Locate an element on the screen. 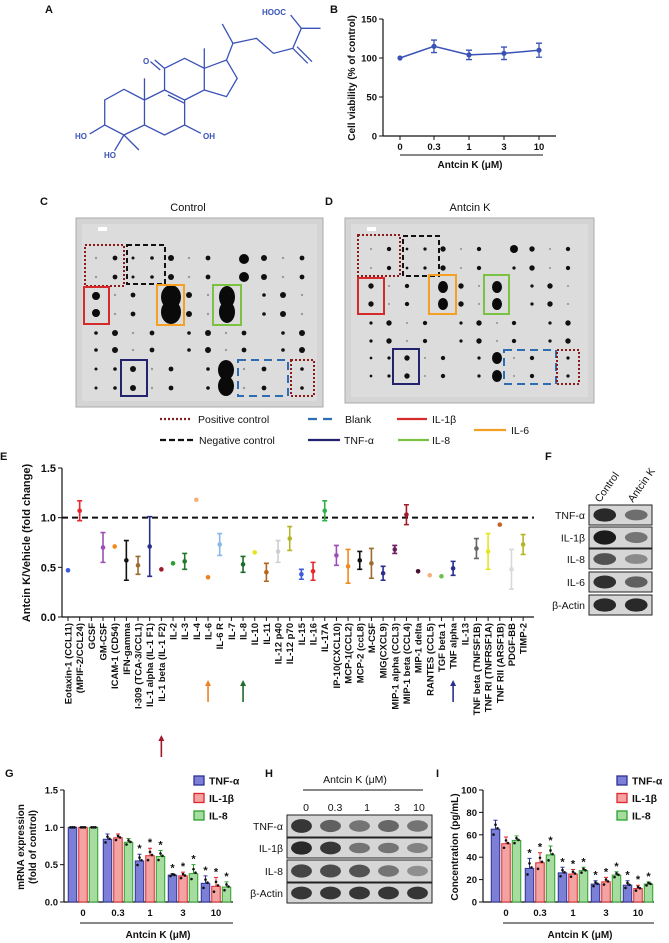  y-tick-label: 50 is located at coordinates (371, 98).